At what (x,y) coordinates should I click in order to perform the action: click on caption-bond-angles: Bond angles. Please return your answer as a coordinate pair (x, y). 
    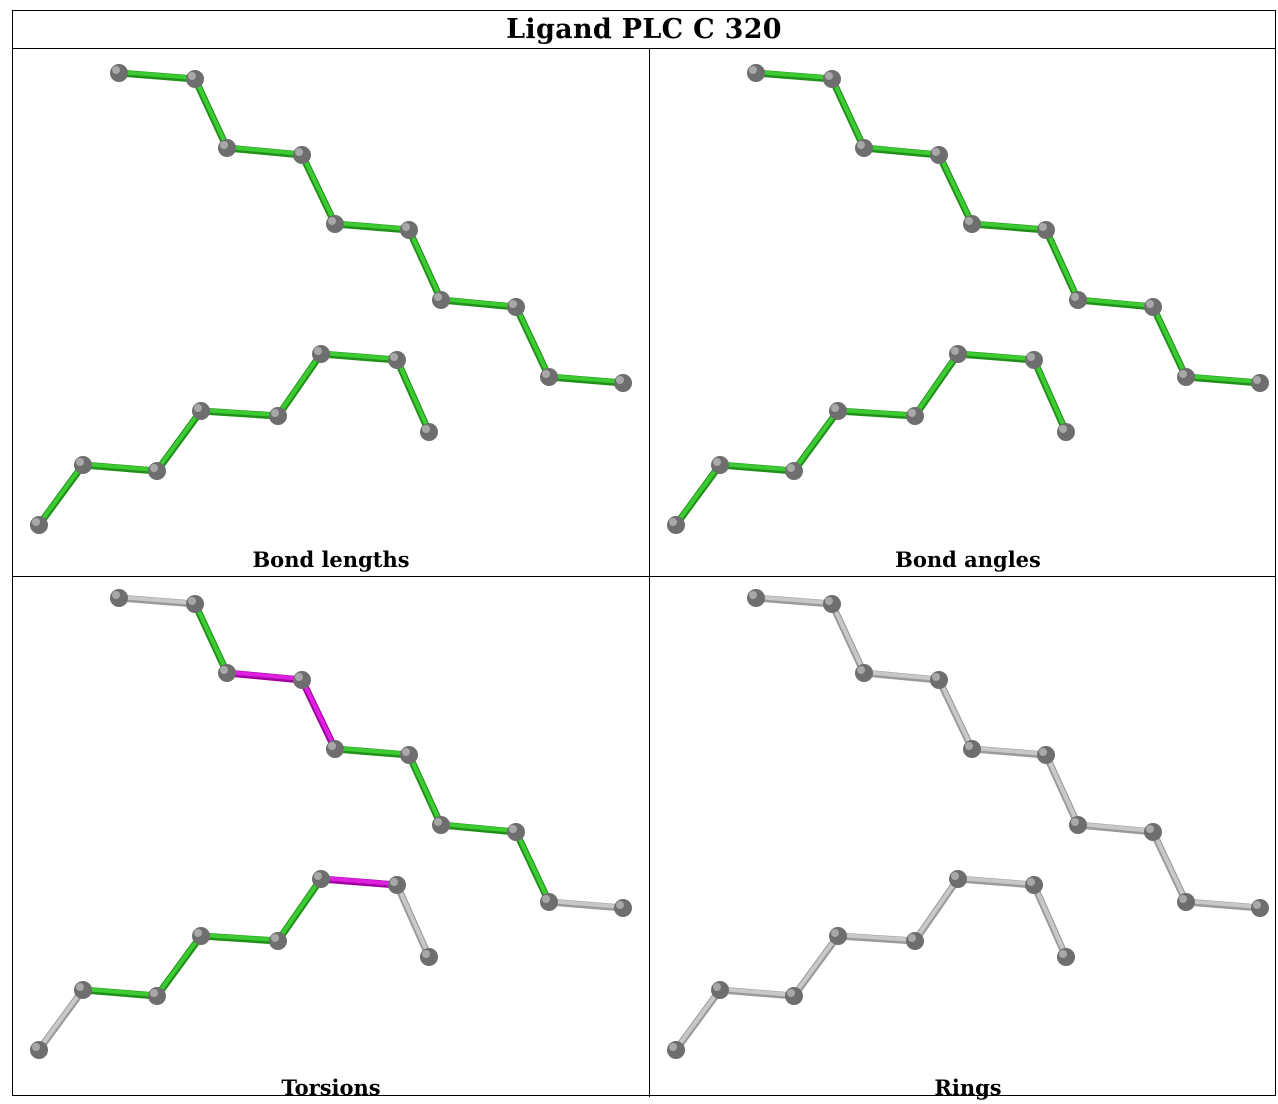
    Looking at the image, I should click on (968, 559).